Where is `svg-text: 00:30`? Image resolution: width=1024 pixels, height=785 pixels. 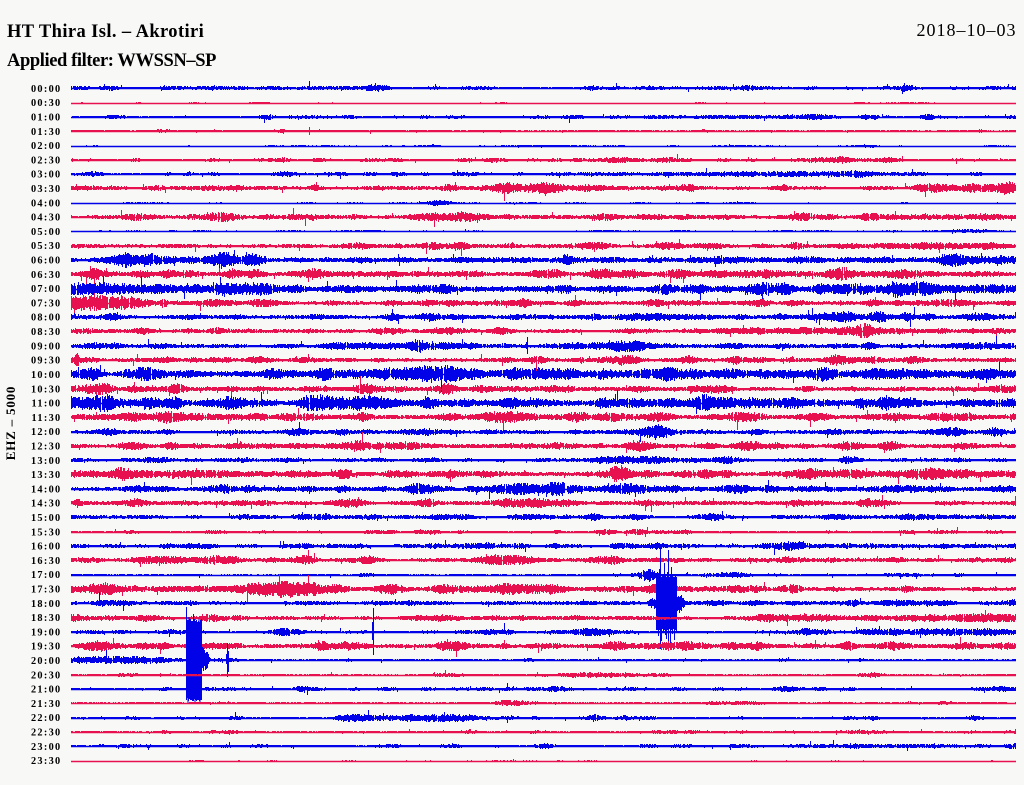
svg-text: 00:30 is located at coordinates (46, 103).